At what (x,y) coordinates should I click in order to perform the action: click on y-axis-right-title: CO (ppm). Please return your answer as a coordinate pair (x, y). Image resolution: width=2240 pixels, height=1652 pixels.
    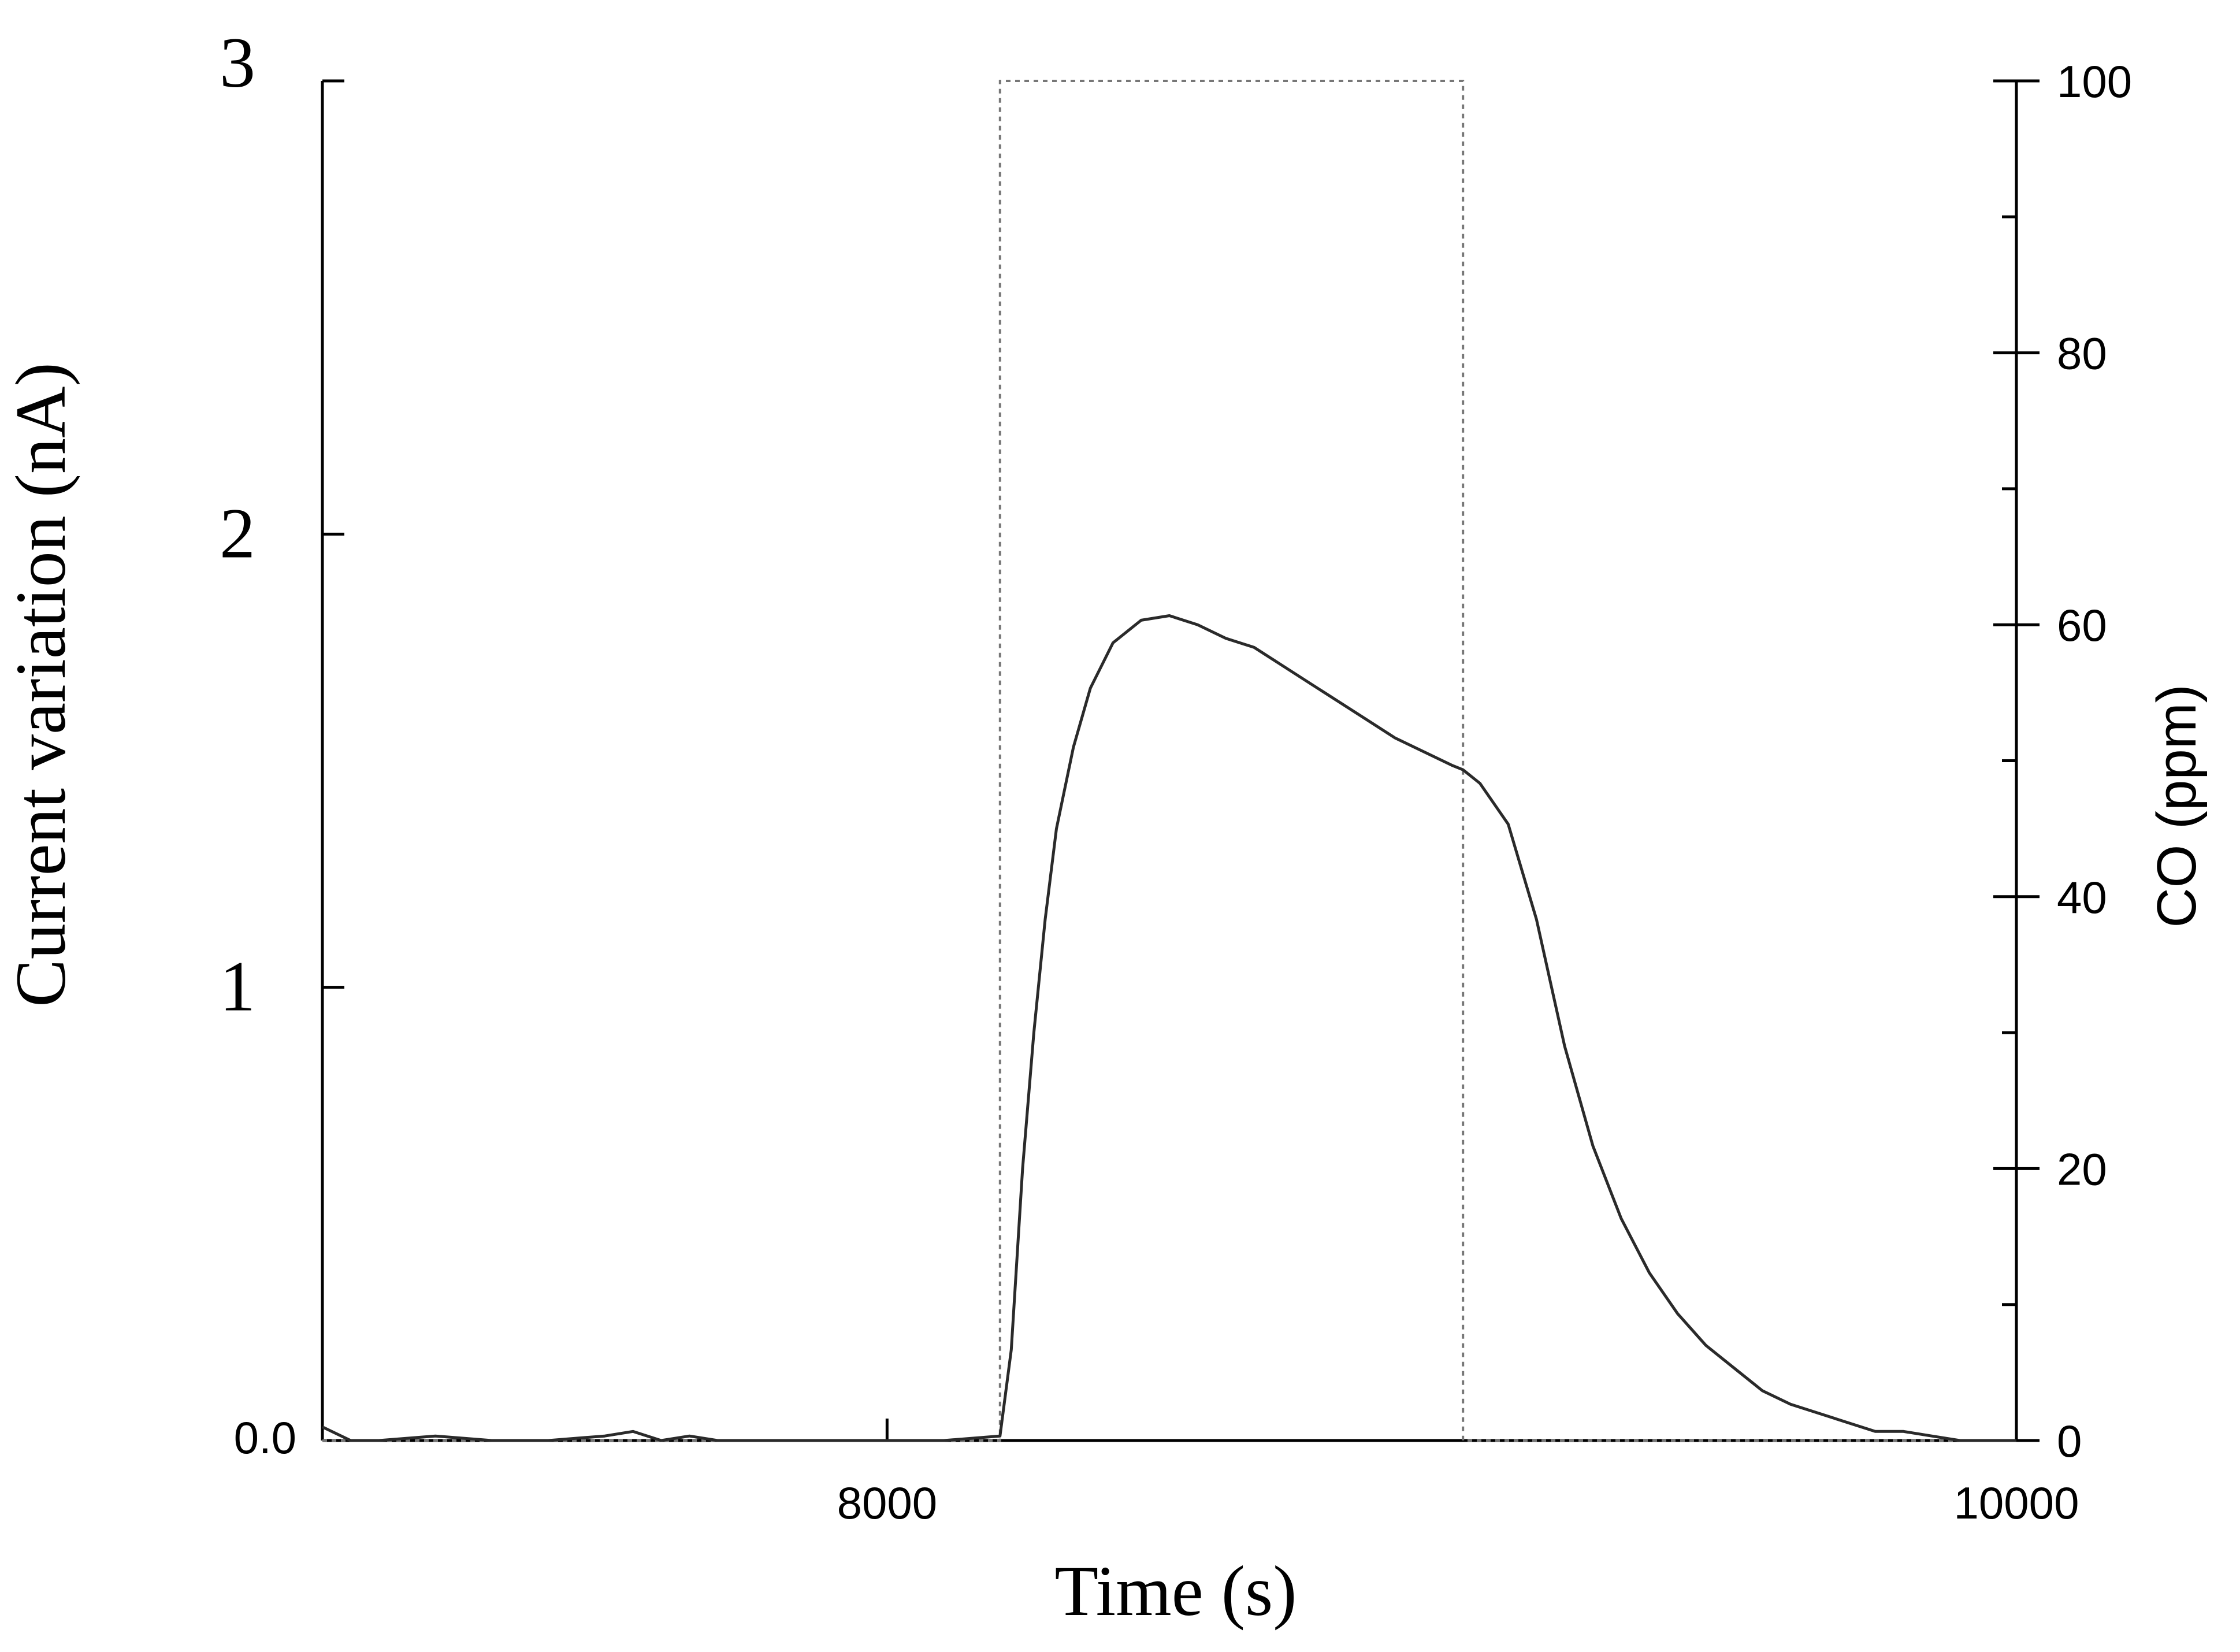
    Looking at the image, I should click on (2177, 806).